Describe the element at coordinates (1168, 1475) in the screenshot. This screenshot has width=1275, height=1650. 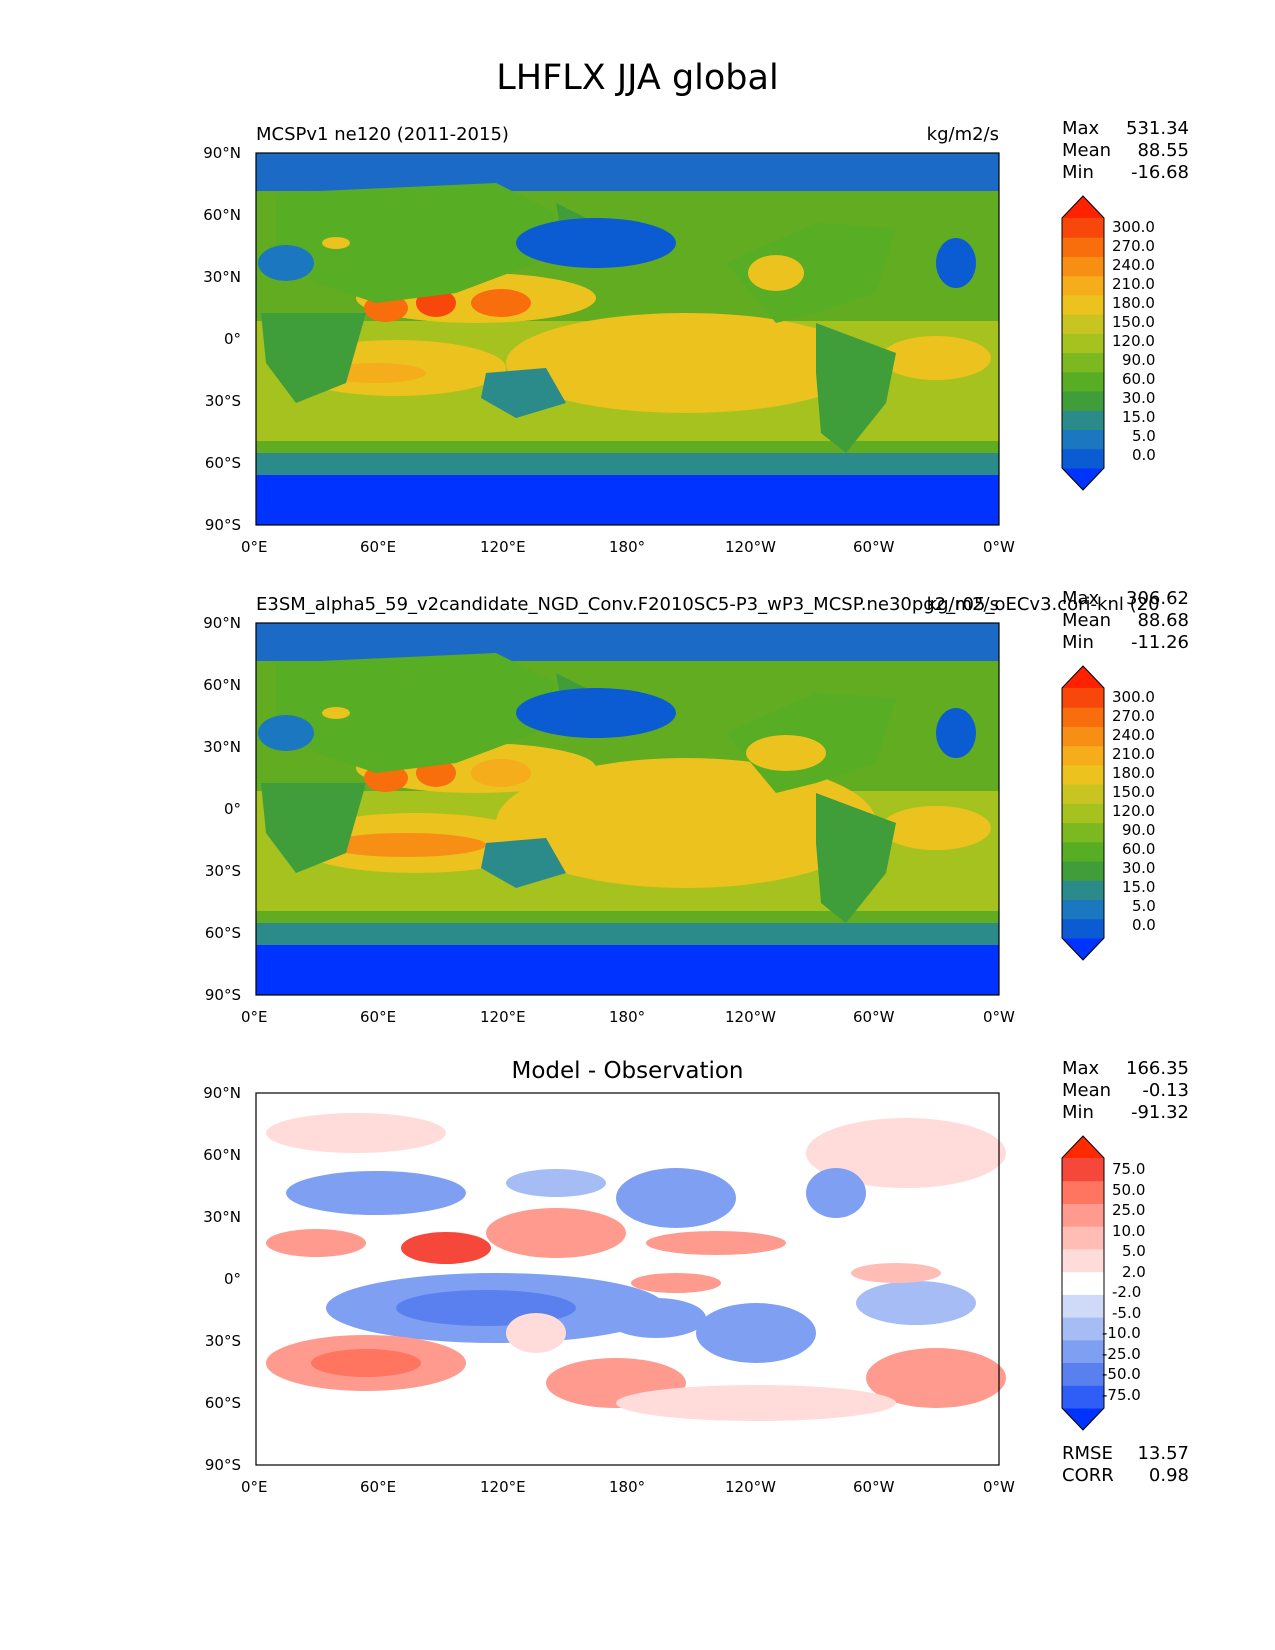
I see `panel3-corr-value: 0.98` at that location.